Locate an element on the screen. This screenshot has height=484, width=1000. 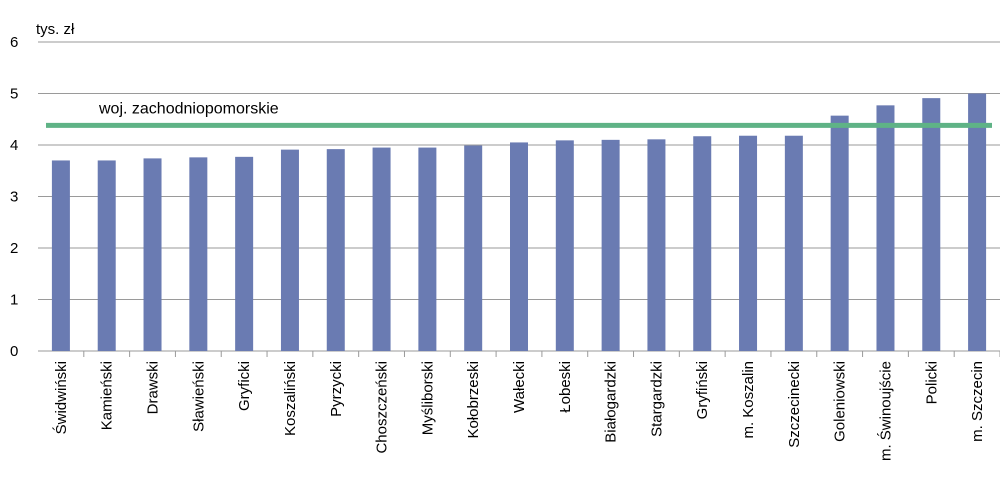
x-category-label: Koszaliński is located at coordinates (290, 398).